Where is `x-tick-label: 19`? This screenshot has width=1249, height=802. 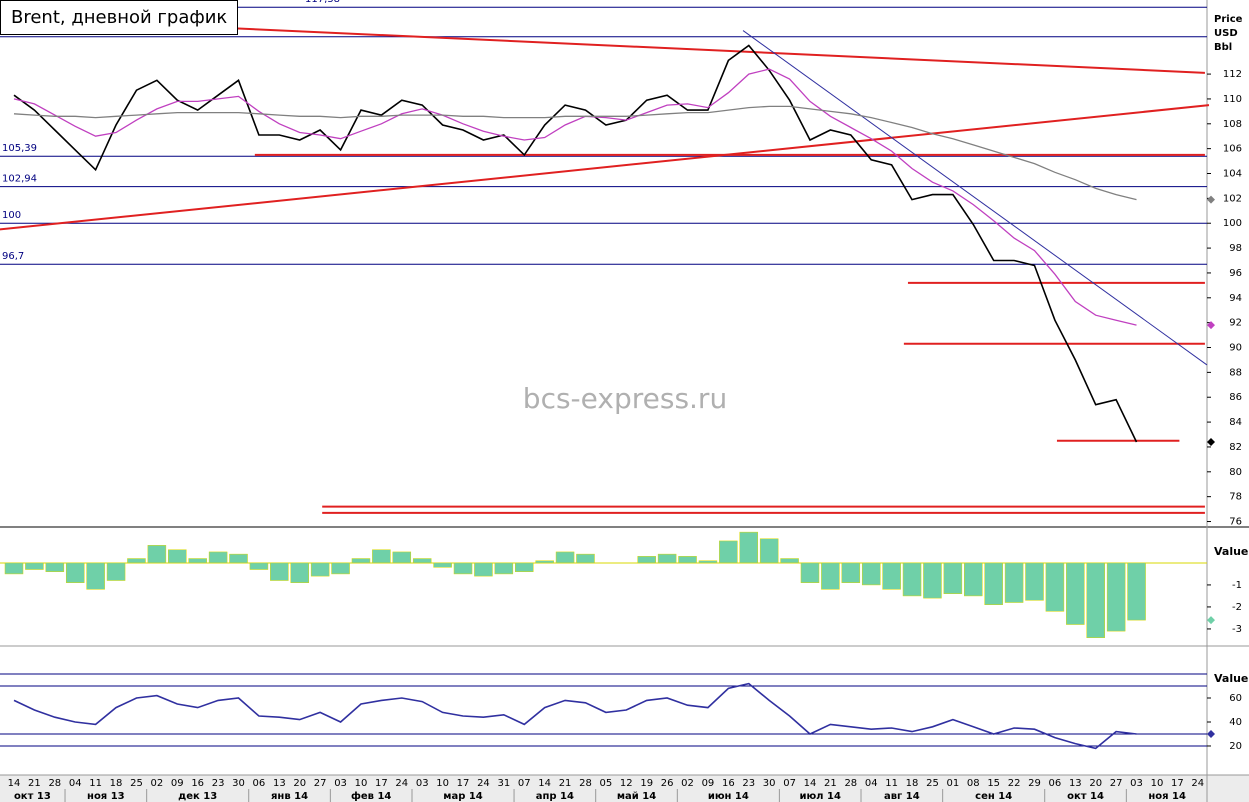
x-tick-label: 19 is located at coordinates (646, 783).